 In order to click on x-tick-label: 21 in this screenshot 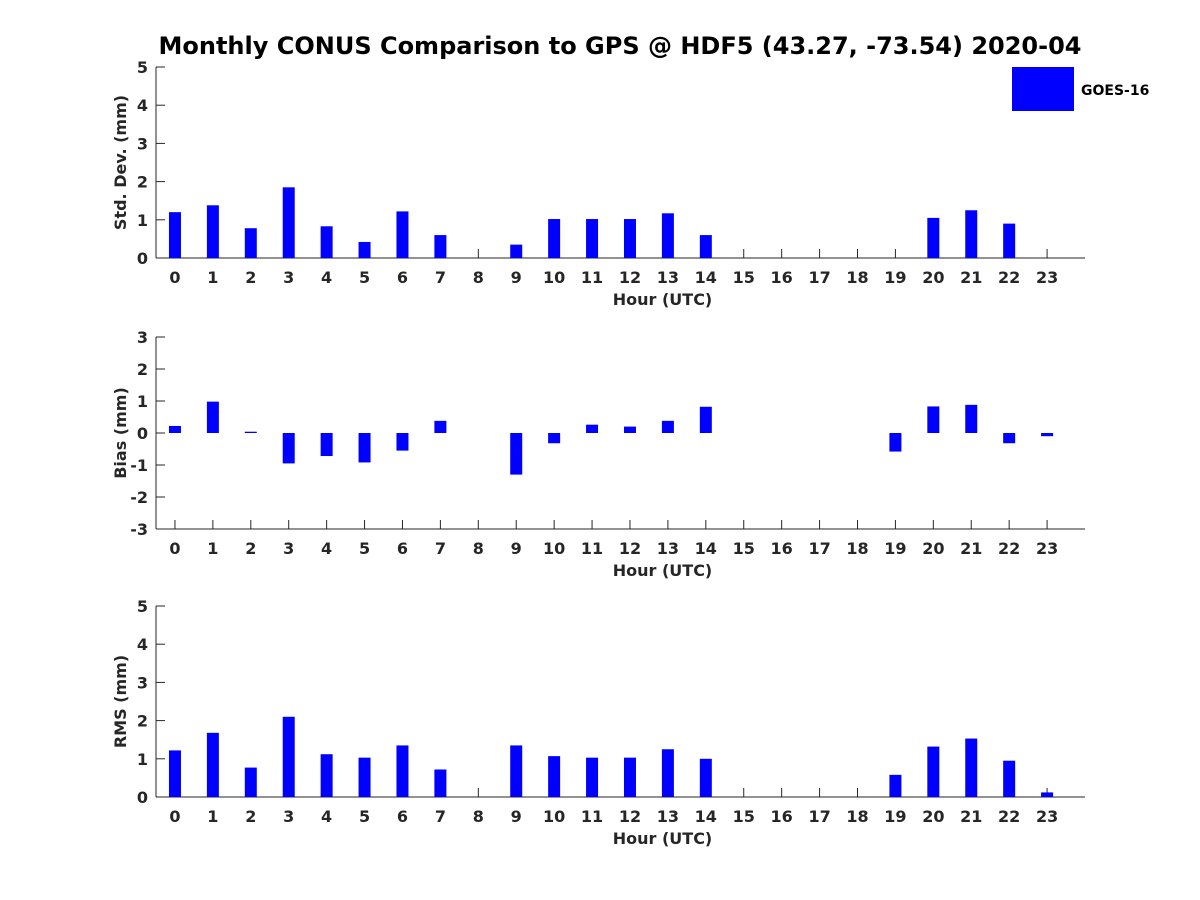, I will do `click(971, 277)`.